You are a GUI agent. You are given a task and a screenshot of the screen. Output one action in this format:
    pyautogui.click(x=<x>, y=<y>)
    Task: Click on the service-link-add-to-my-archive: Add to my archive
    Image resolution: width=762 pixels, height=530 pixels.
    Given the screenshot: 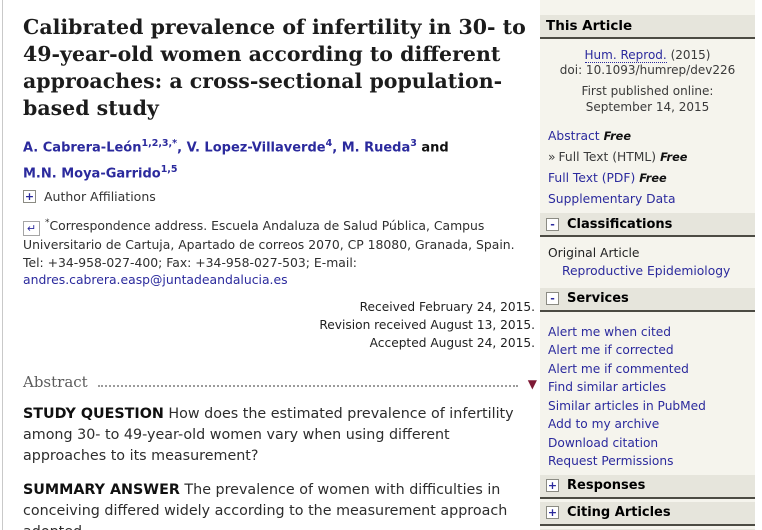 What is the action you would take?
    pyautogui.click(x=604, y=424)
    